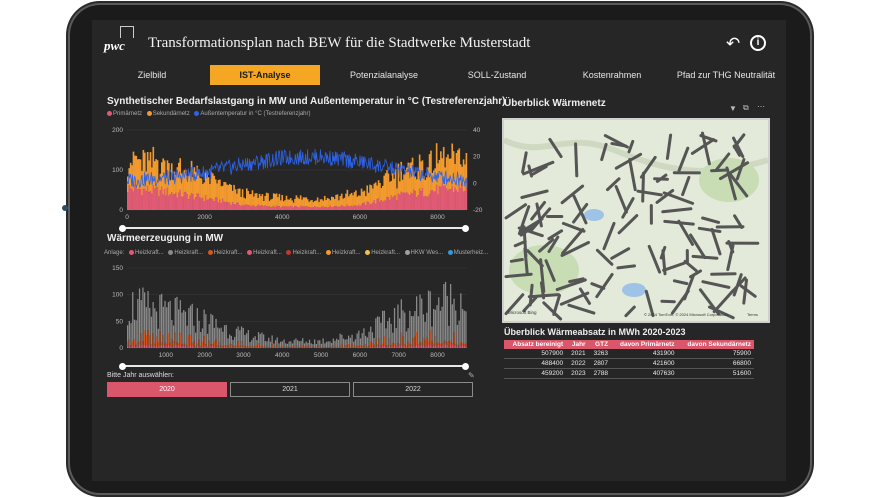 This screenshot has width=885, height=498. Describe the element at coordinates (167, 389) in the screenshot. I see `year-button-2020: 2020` at that location.